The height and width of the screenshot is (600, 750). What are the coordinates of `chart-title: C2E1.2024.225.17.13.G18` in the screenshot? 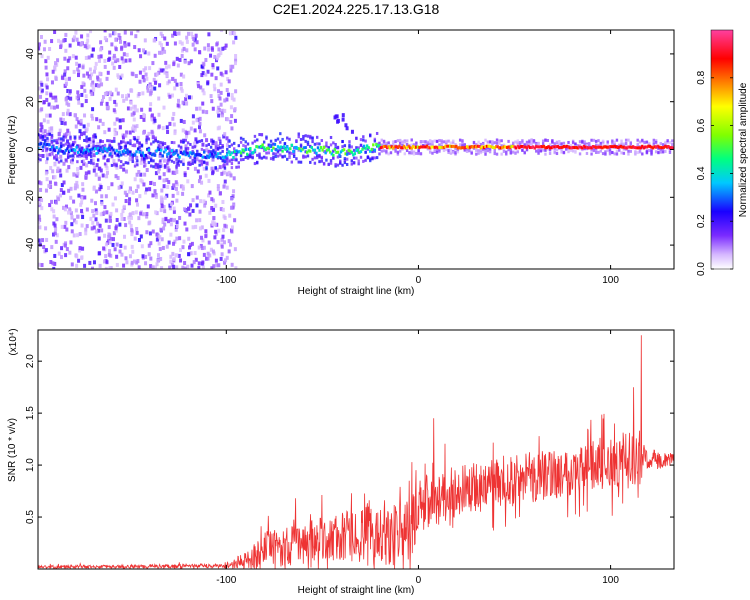 It's located at (356, 9).